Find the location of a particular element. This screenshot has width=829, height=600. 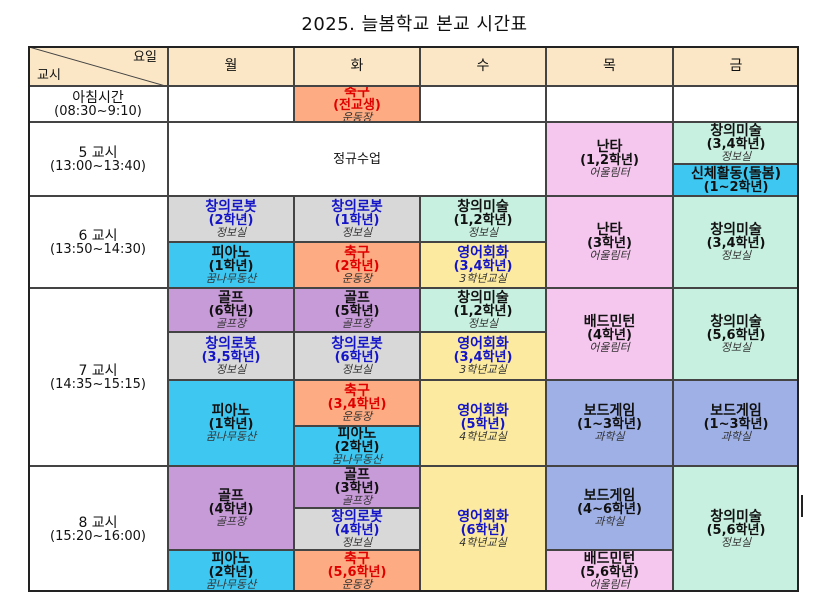

p7-wed-creative-art: 창의미술 (1,2학년) 정보실 is located at coordinates (483, 310).